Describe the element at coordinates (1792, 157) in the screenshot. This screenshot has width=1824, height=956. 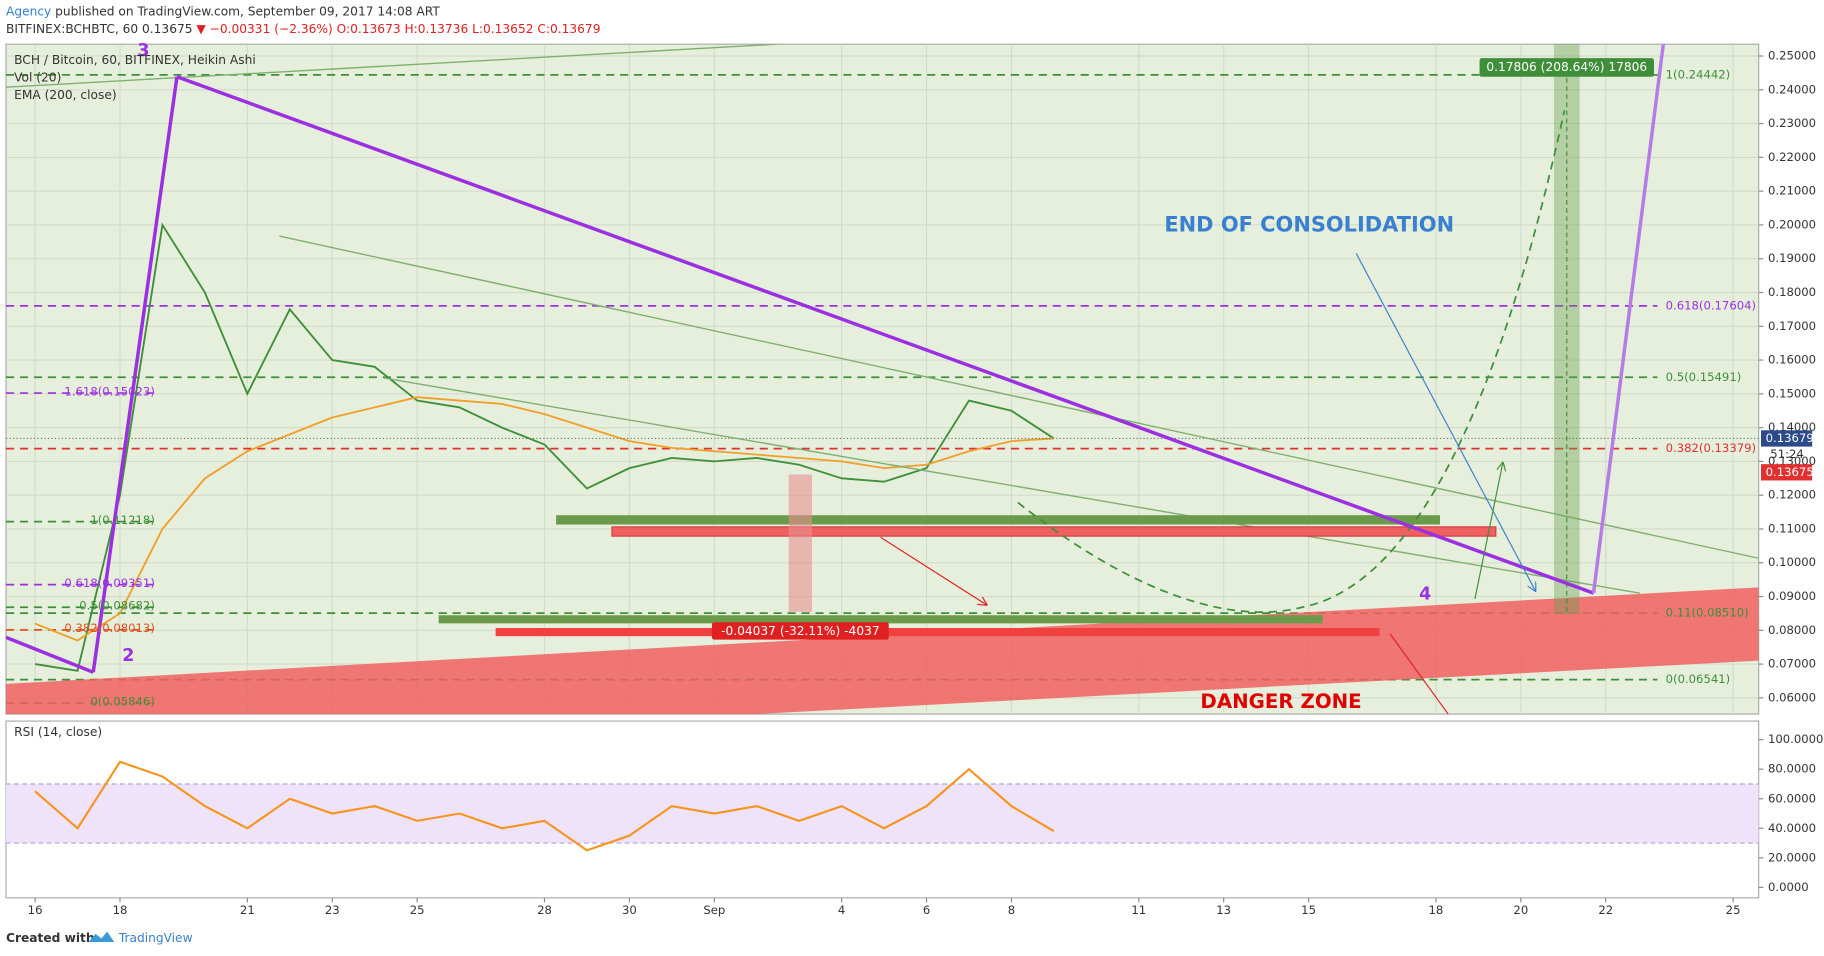
I see `y-tick-label: 0.22000` at that location.